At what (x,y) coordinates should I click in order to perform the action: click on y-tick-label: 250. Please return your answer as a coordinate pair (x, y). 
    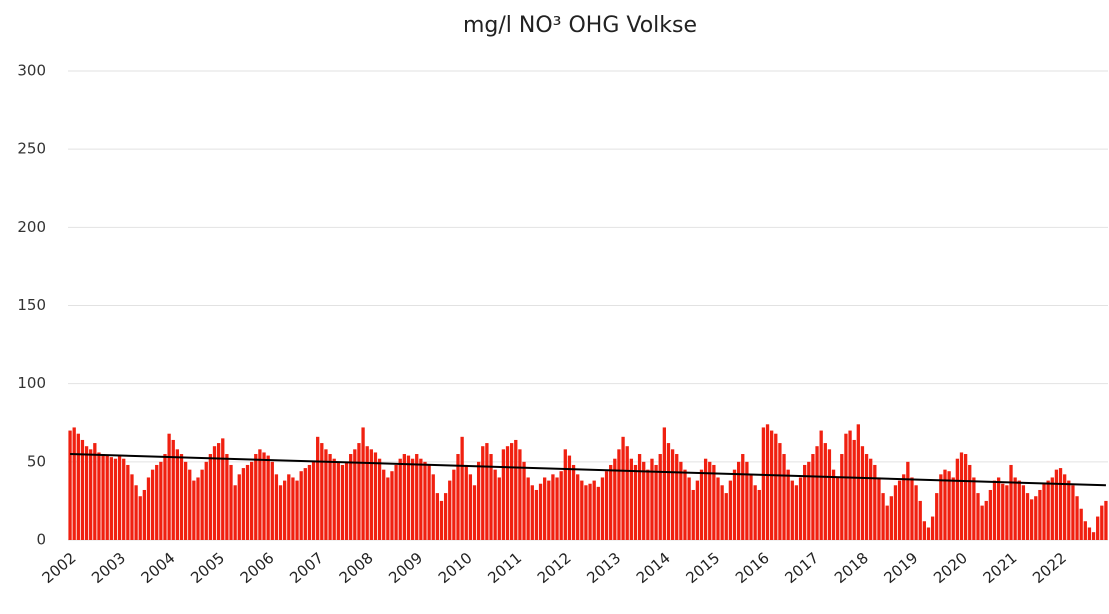
    Looking at the image, I should click on (31, 149).